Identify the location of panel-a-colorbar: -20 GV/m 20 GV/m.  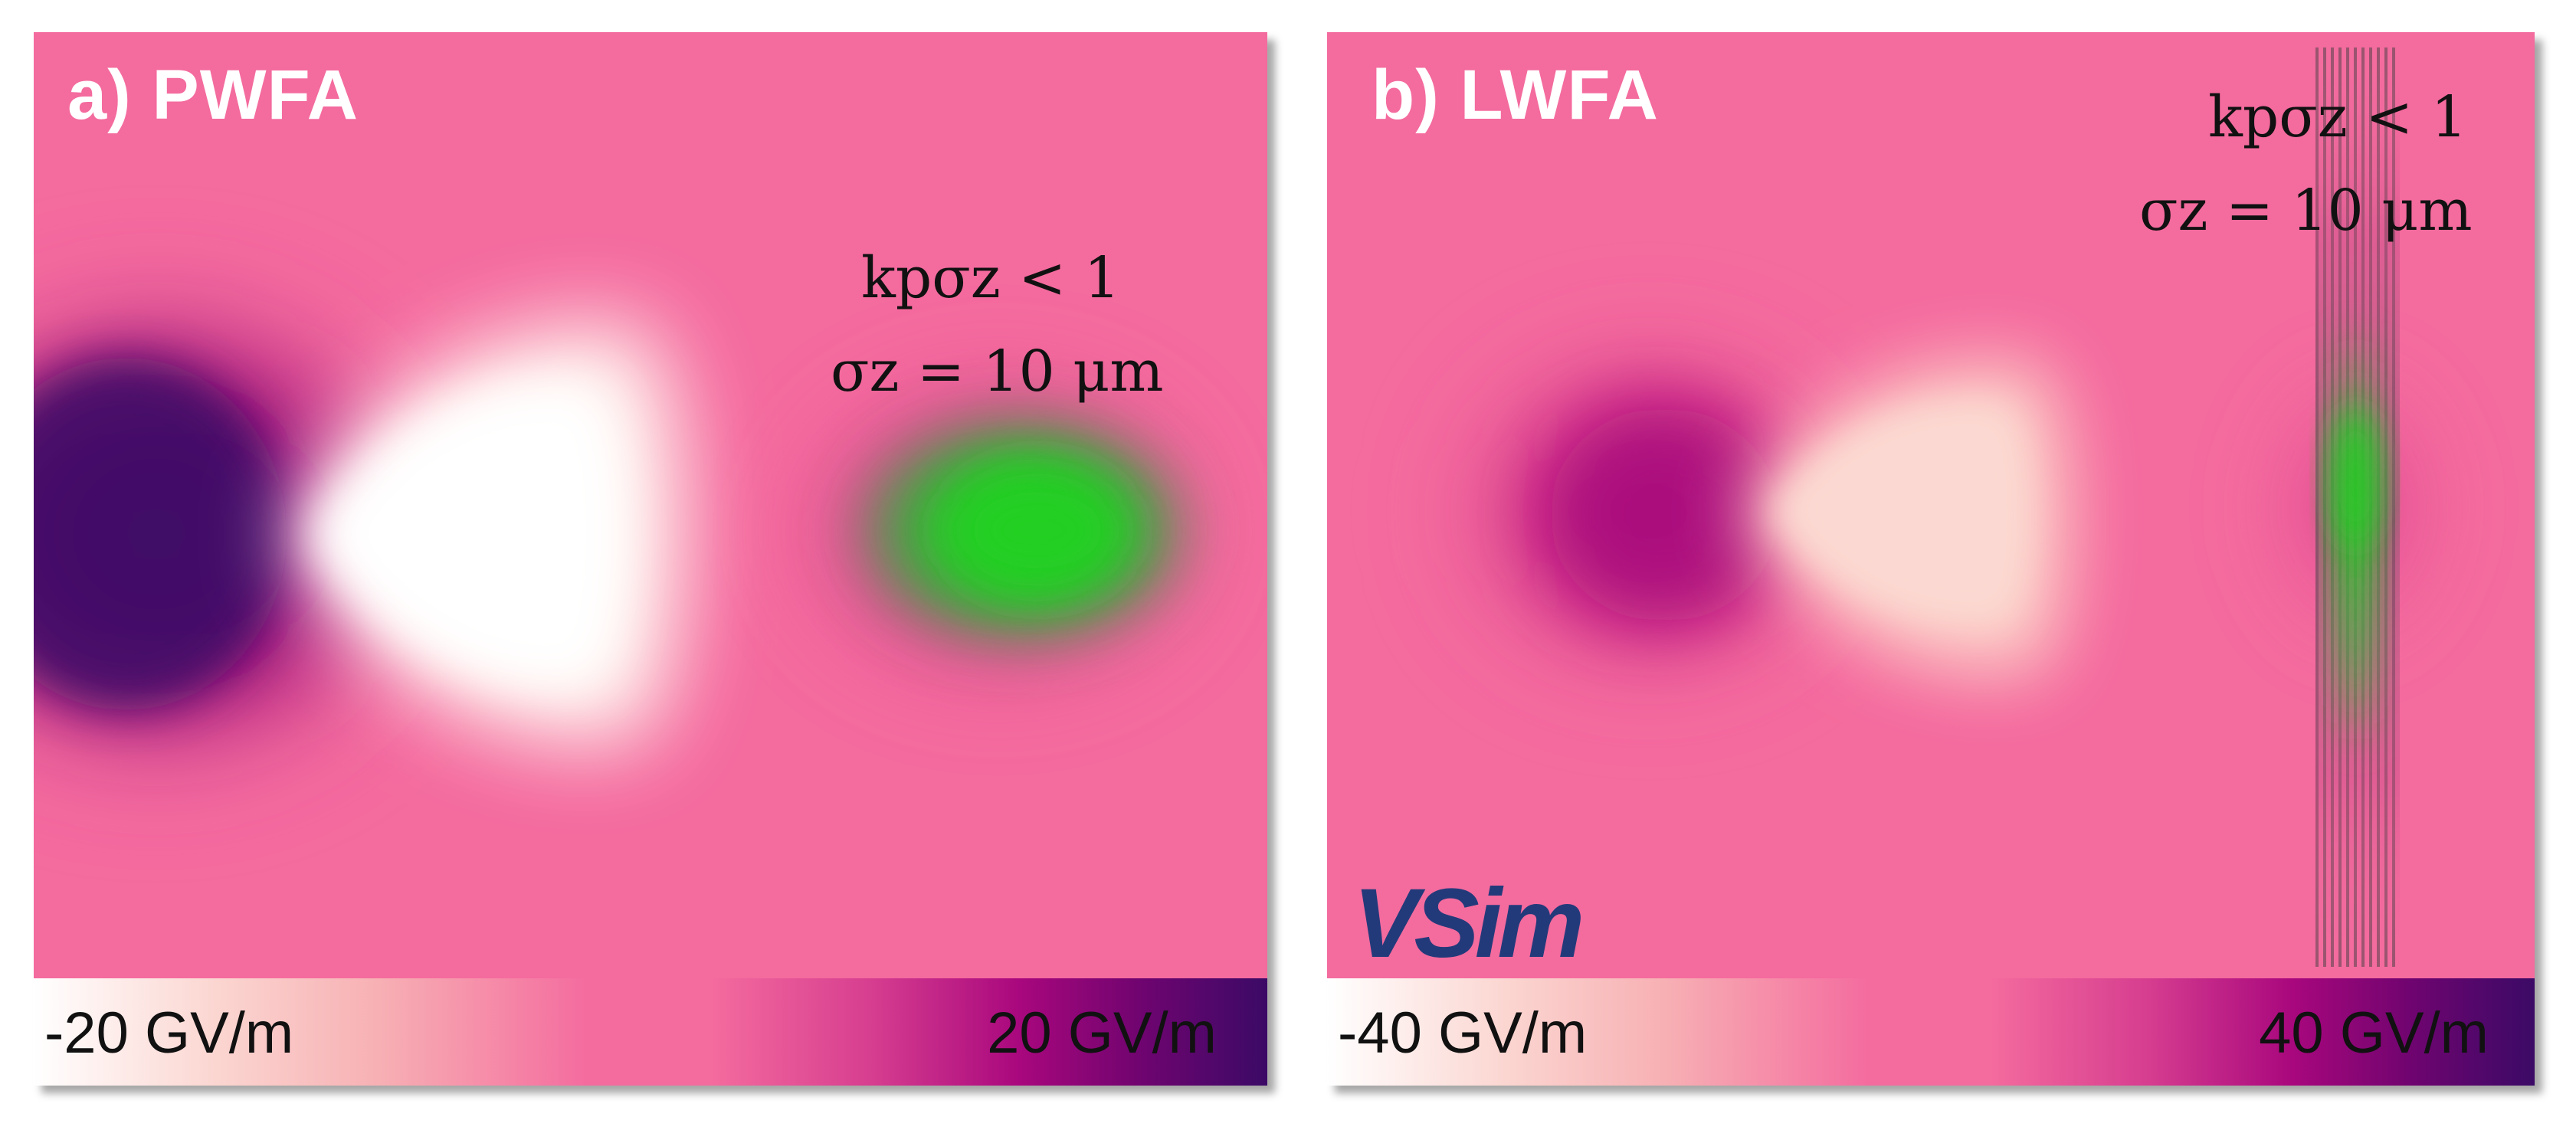
(650, 1032).